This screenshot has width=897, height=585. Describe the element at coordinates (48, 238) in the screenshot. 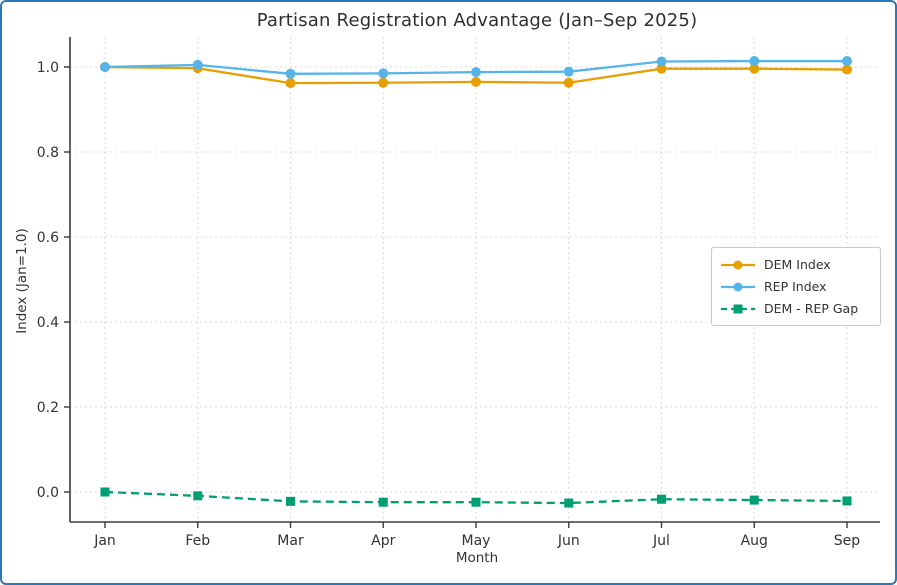

I see `y-tick-label: 0.6` at that location.